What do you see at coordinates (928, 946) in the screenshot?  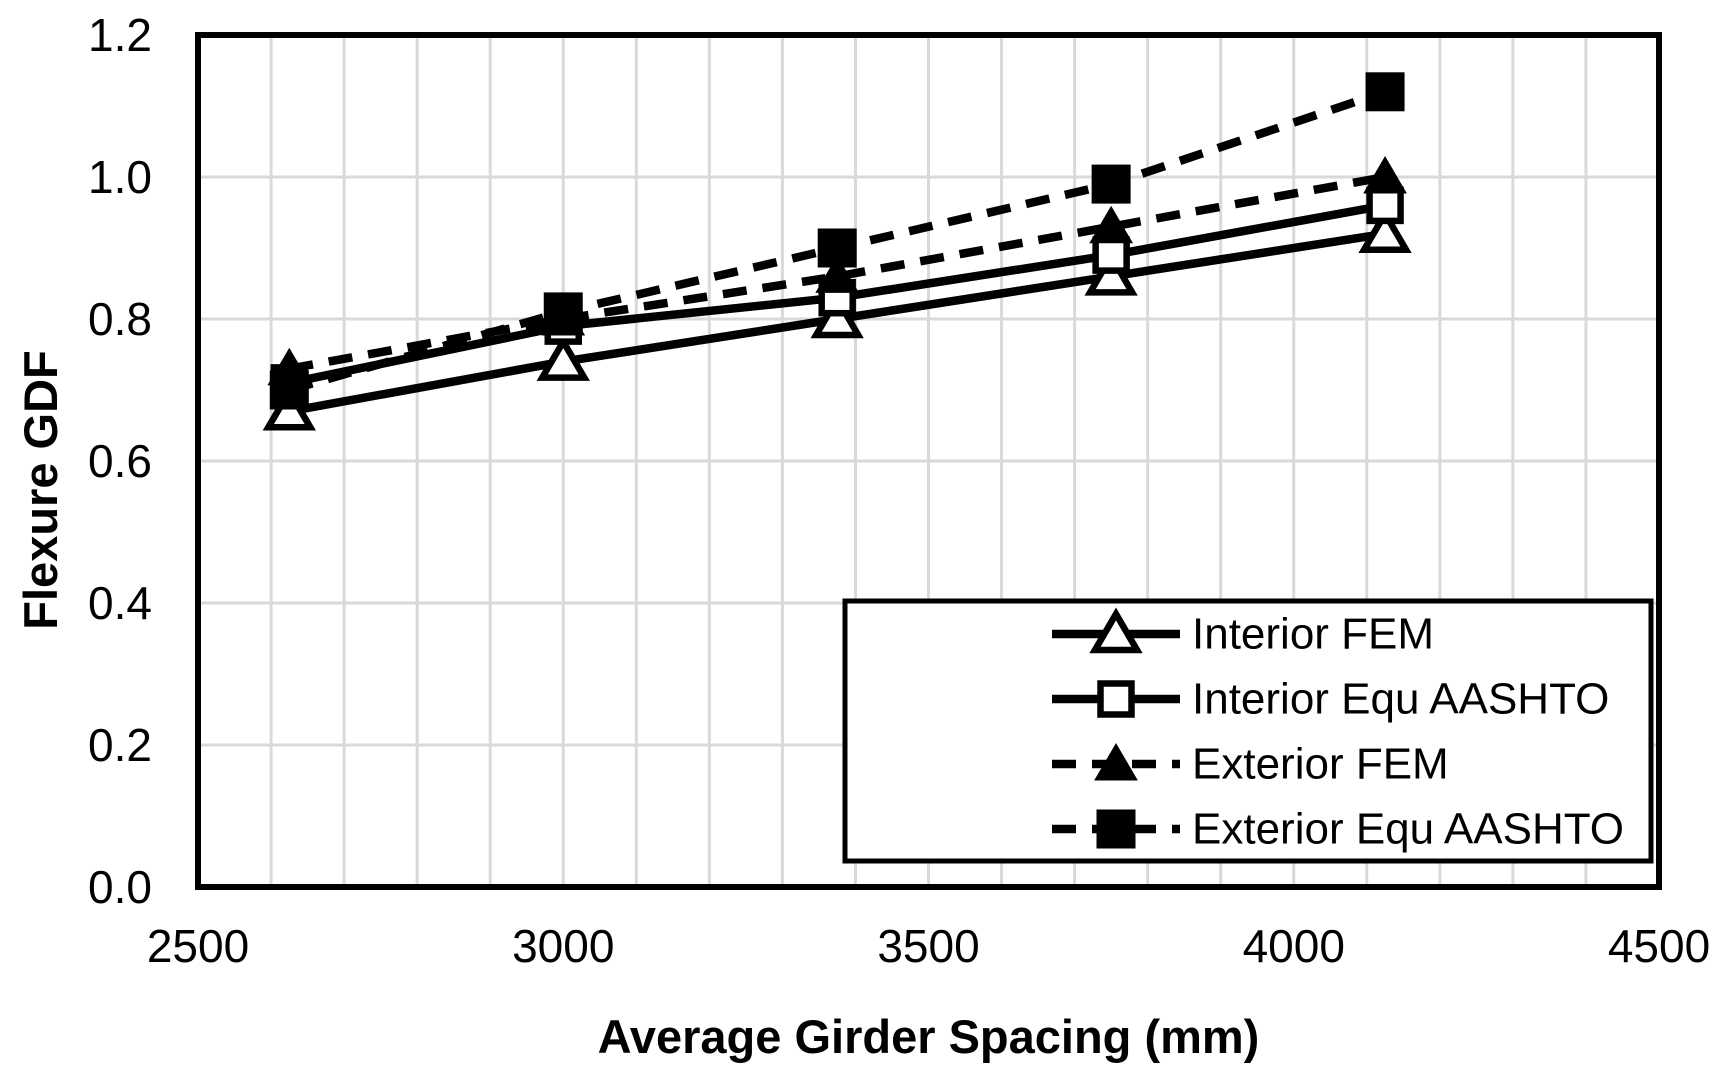 I see `x-tick-label: 3500` at bounding box center [928, 946].